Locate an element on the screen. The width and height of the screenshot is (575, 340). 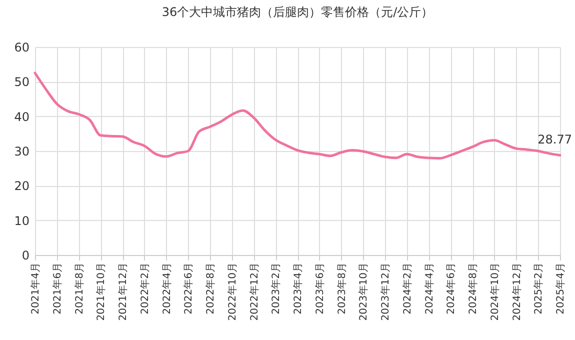
x-tick-label: 2023年2月 is located at coordinates (276, 288).